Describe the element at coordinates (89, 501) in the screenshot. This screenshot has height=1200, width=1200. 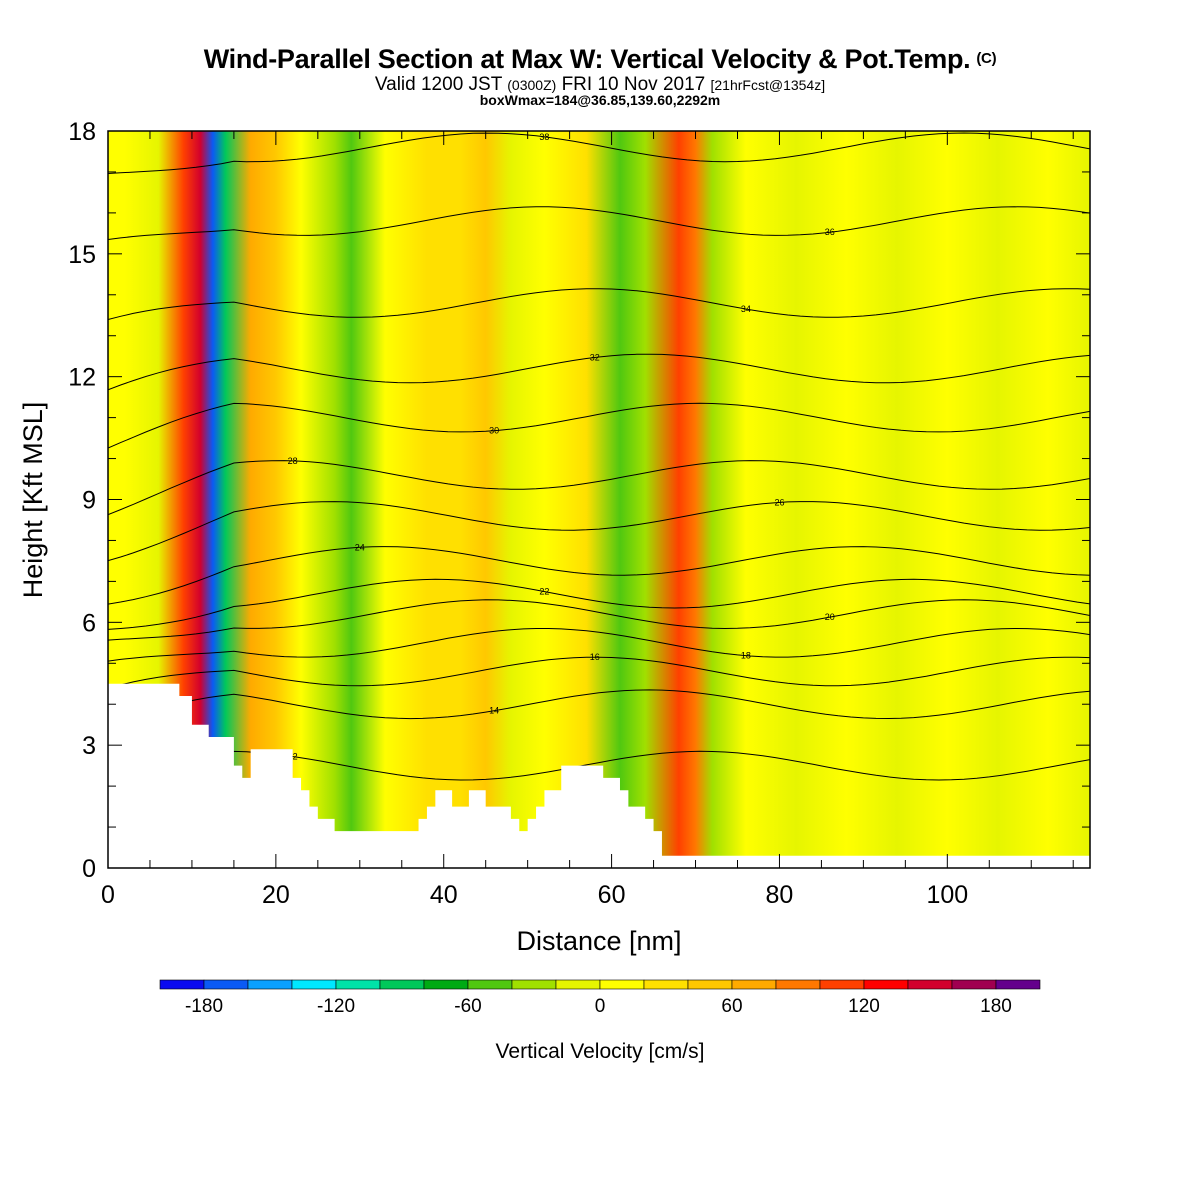
I see `y-tick-label-9: 9` at that location.